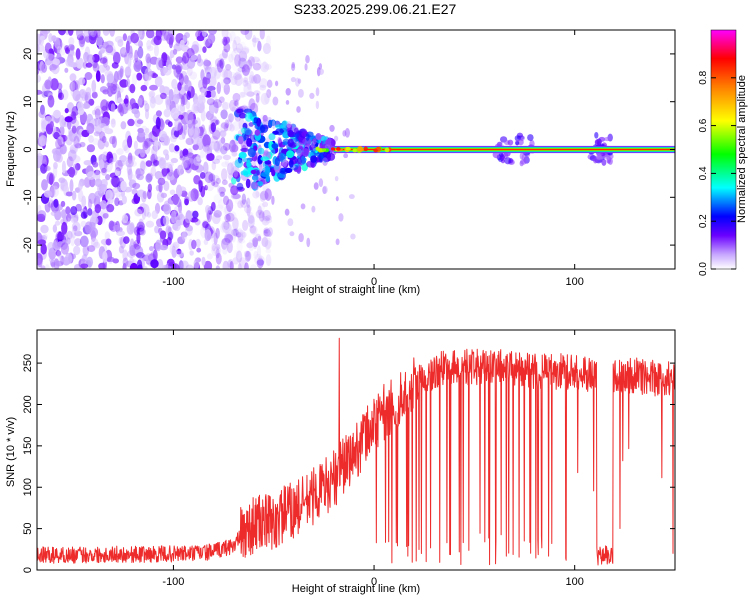  Describe the element at coordinates (28, 528) in the screenshot. I see `snr-y-tick-label: 50` at that location.